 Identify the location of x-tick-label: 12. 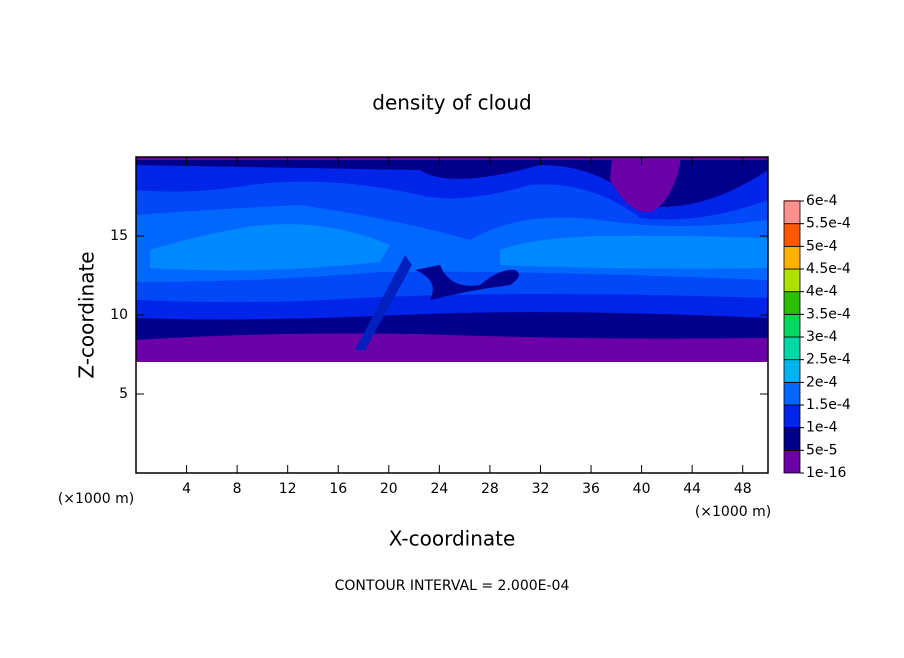
(288, 489).